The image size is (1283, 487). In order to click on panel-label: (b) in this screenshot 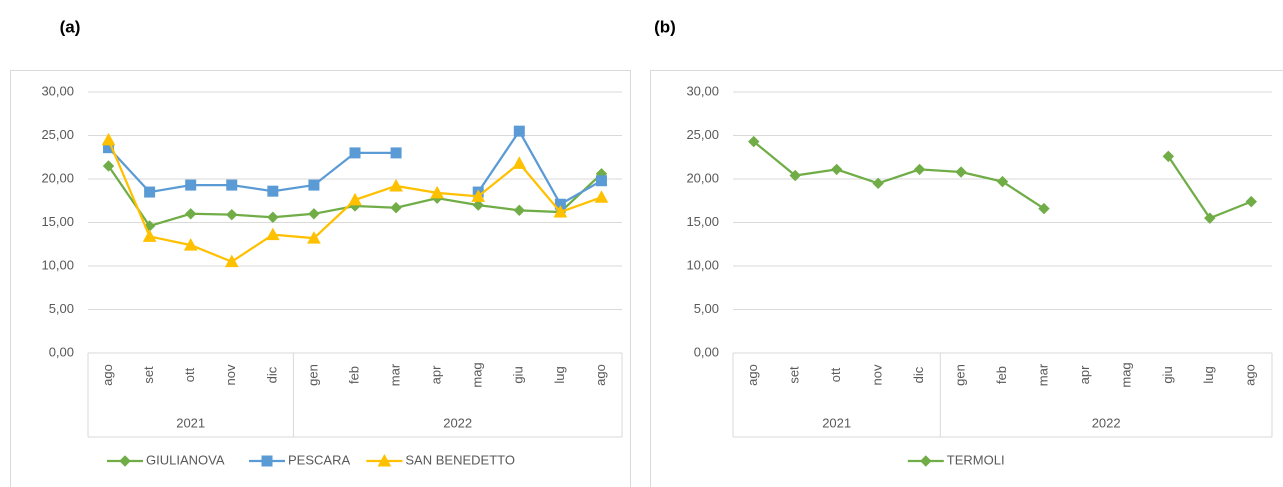, I will do `click(665, 26)`.